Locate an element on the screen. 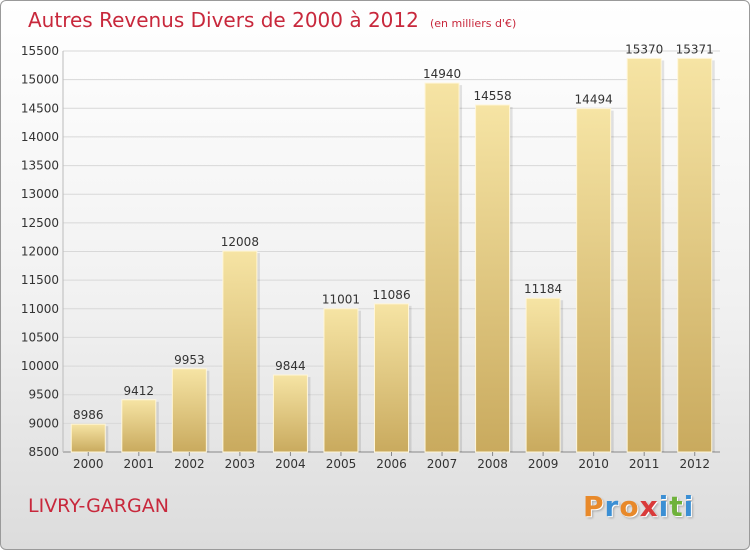  x-tick-label-2009: 2009 is located at coordinates (543, 464).